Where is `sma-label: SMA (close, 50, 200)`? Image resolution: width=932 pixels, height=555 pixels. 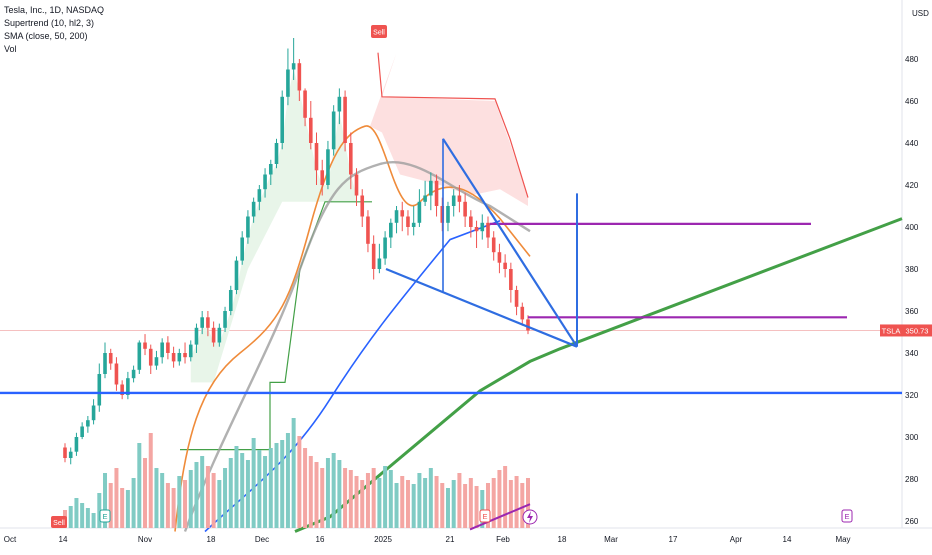
sma-label: SMA (close, 50, 200) is located at coordinates (46, 36).